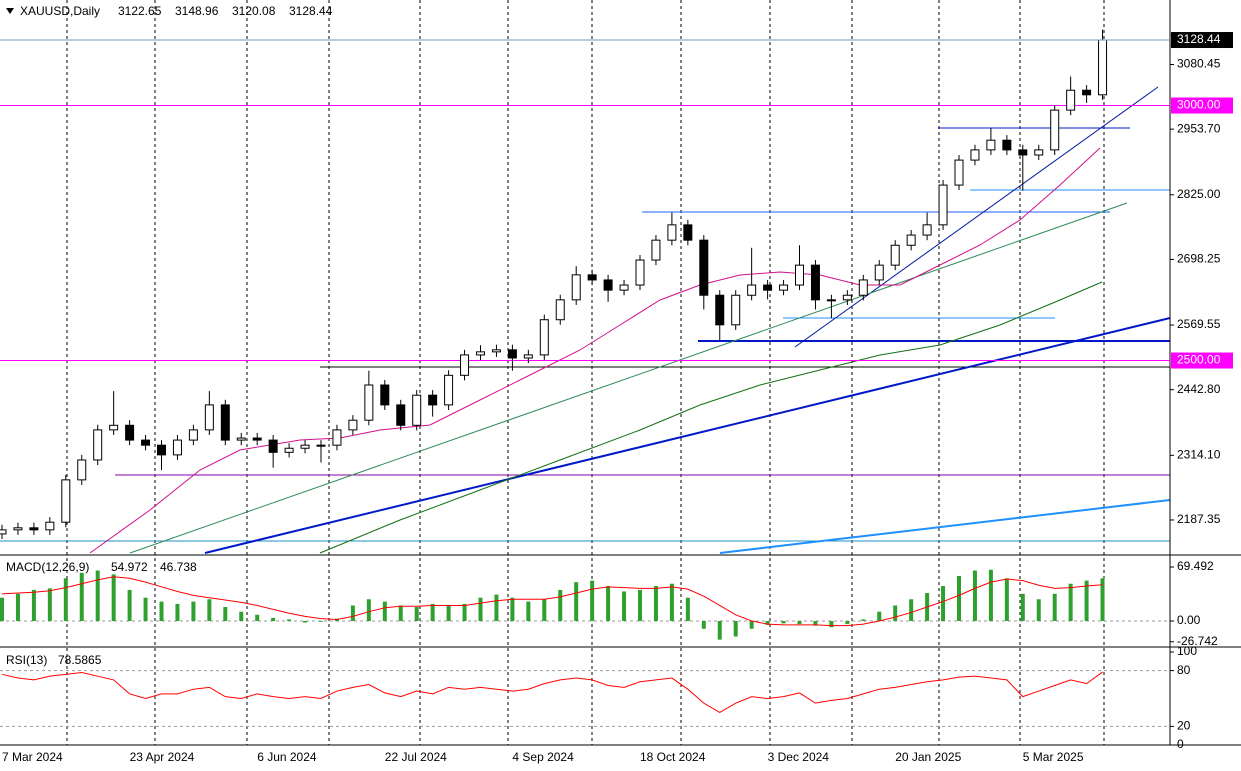  What do you see at coordinates (945, 526) in the screenshot?
I see `trendline` at bounding box center [945, 526].